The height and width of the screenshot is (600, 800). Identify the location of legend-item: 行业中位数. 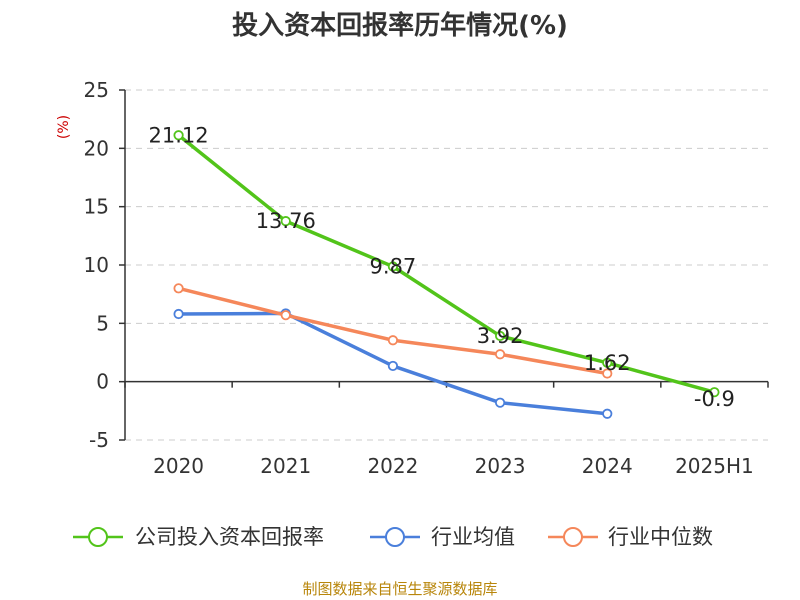
(630, 537).